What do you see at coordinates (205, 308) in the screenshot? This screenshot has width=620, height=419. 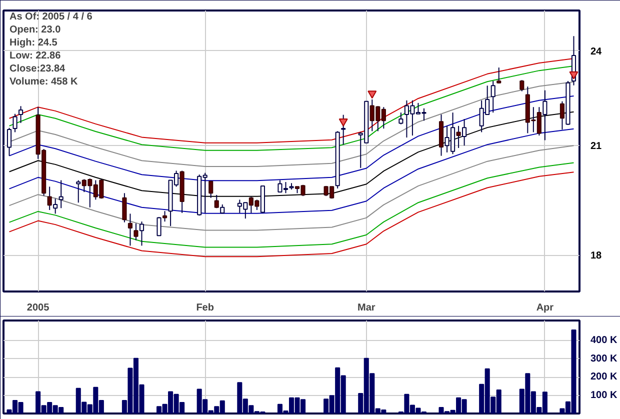 I see `x-tick-label: Feb` at bounding box center [205, 308].